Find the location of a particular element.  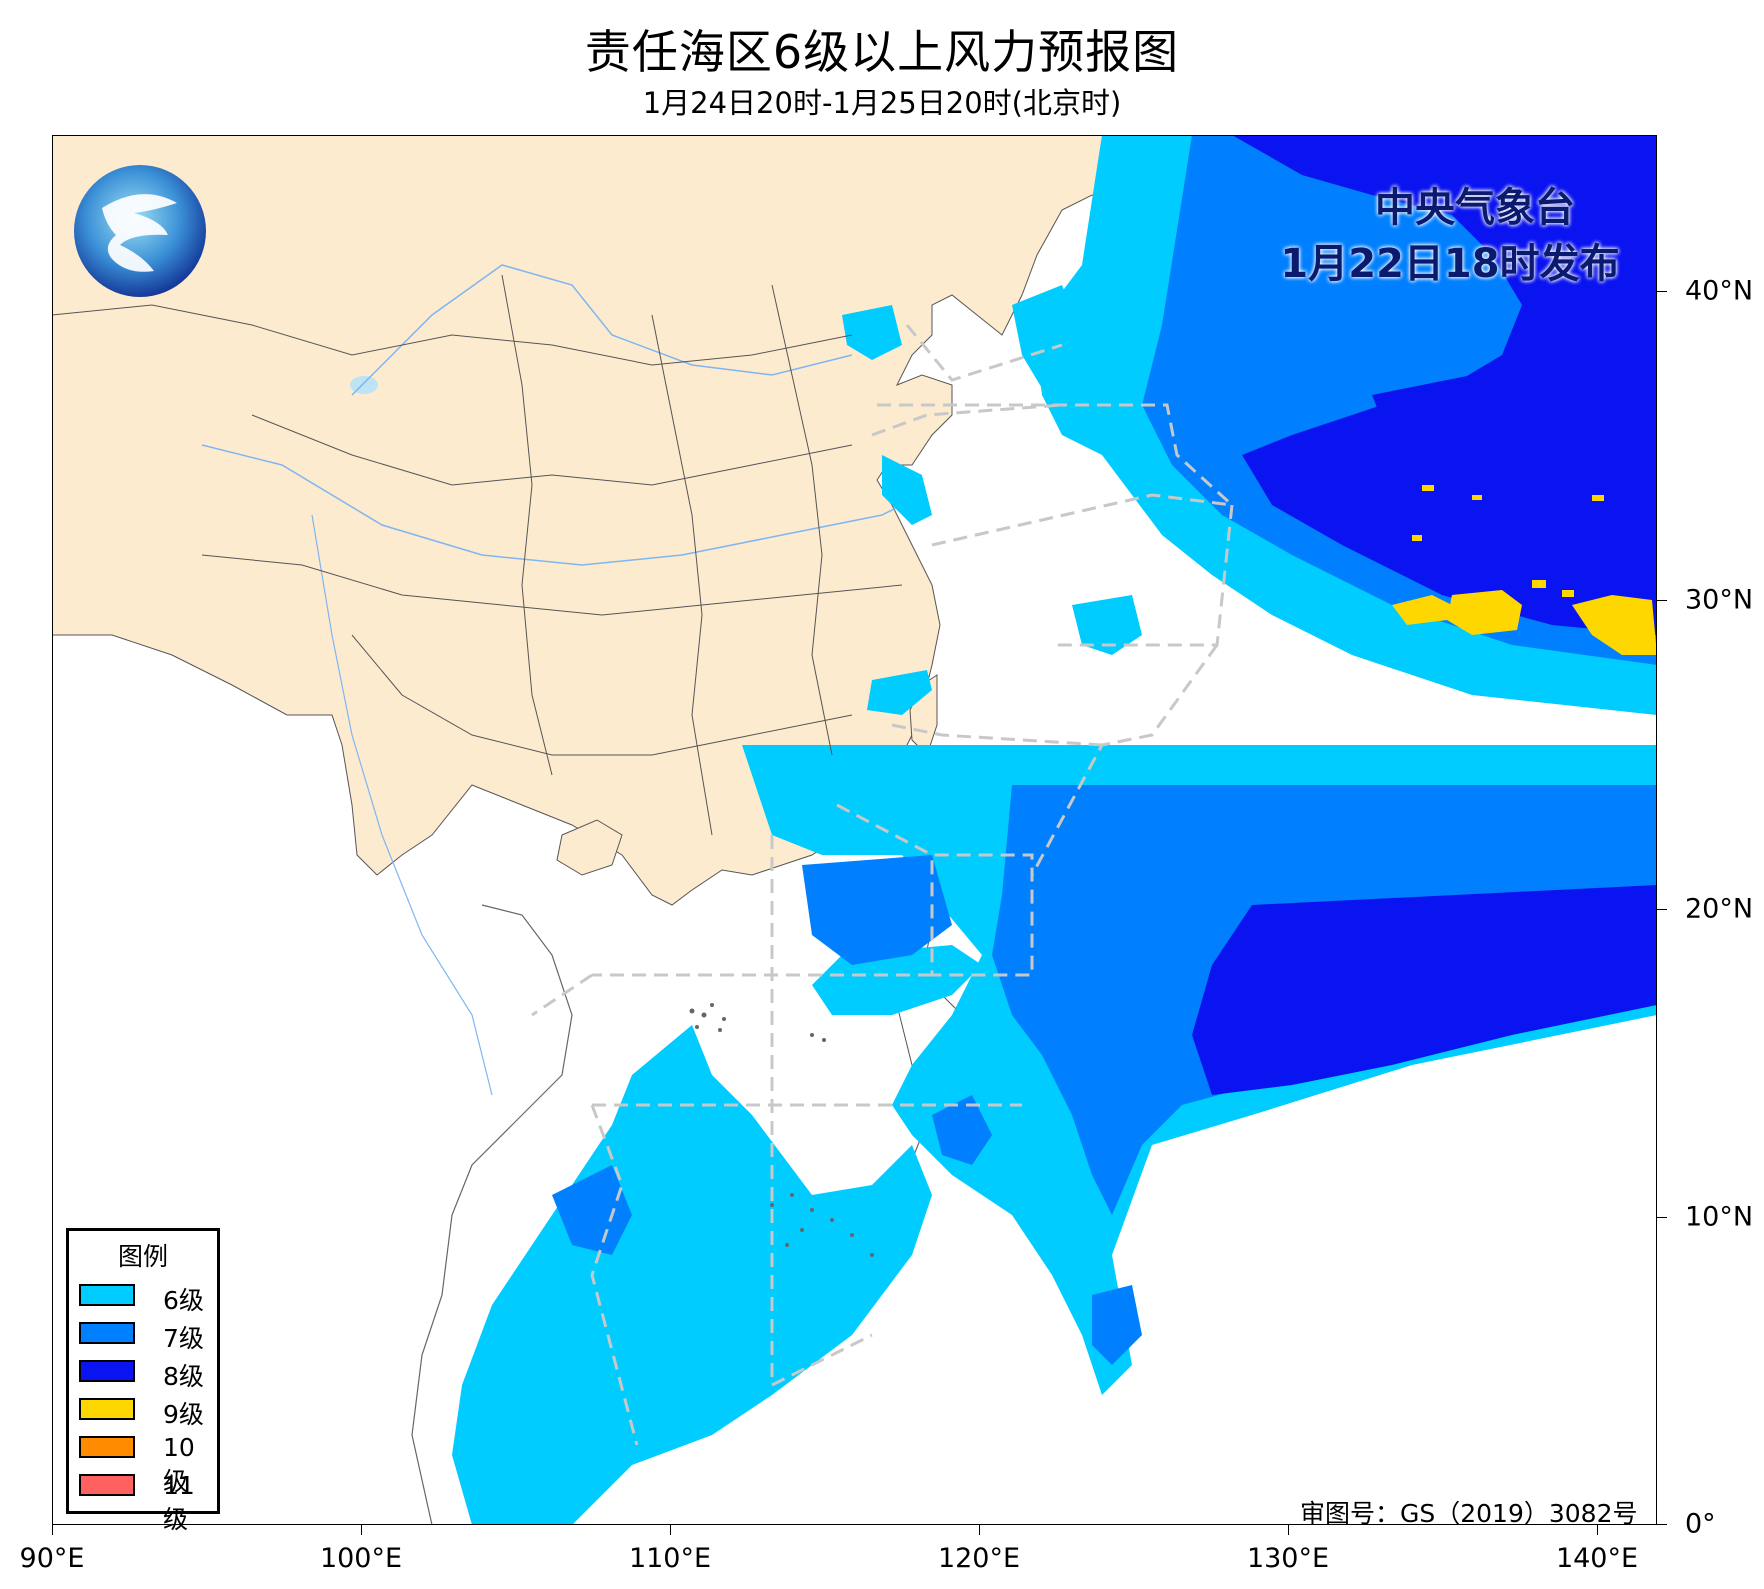

x-tick-label: 130°E is located at coordinates (1288, 1558).